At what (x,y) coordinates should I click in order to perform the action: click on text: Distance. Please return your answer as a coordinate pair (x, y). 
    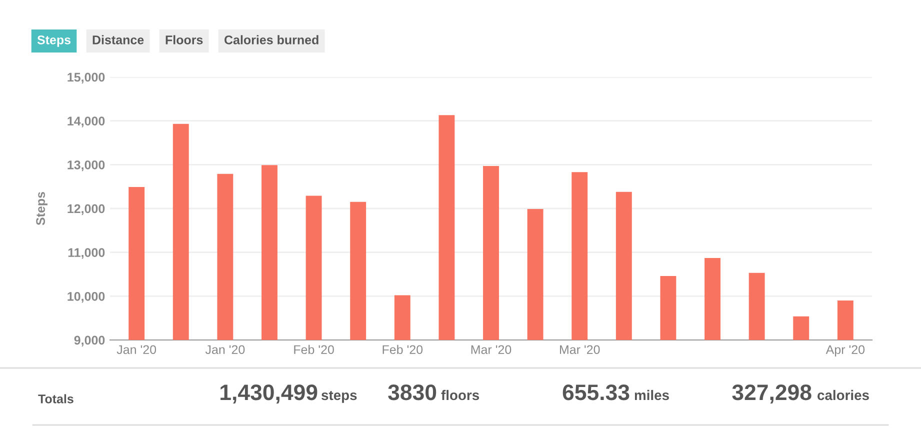
    Looking at the image, I should click on (118, 39).